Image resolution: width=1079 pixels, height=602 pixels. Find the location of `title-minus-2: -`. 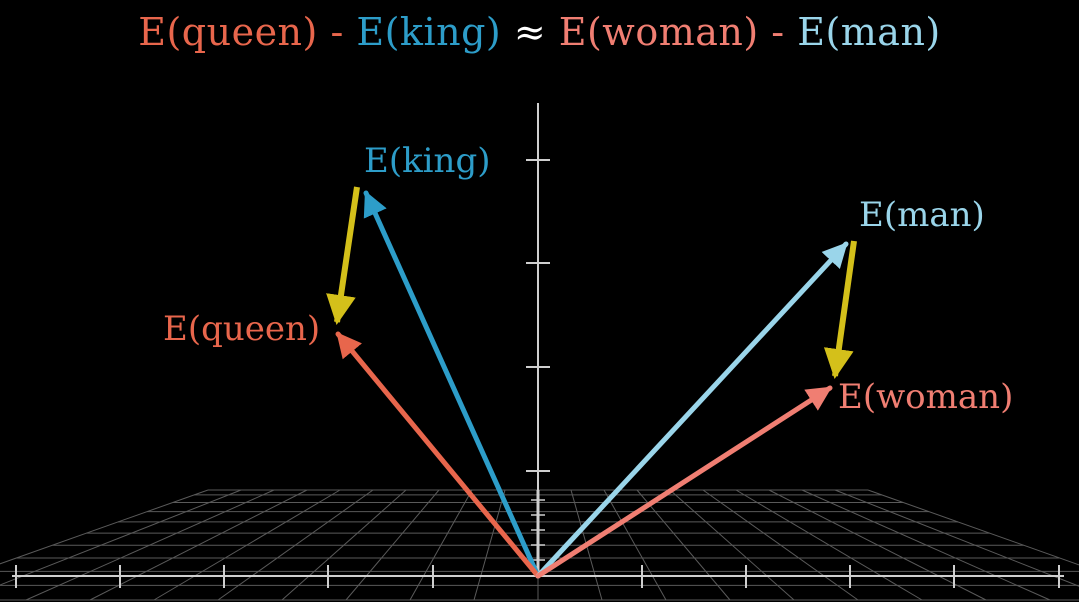

title-minus-2: - is located at coordinates (778, 32).